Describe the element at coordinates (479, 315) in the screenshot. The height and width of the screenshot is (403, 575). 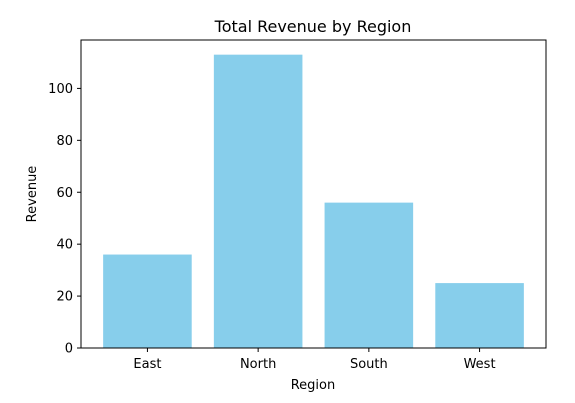
I see `bar-west` at that location.